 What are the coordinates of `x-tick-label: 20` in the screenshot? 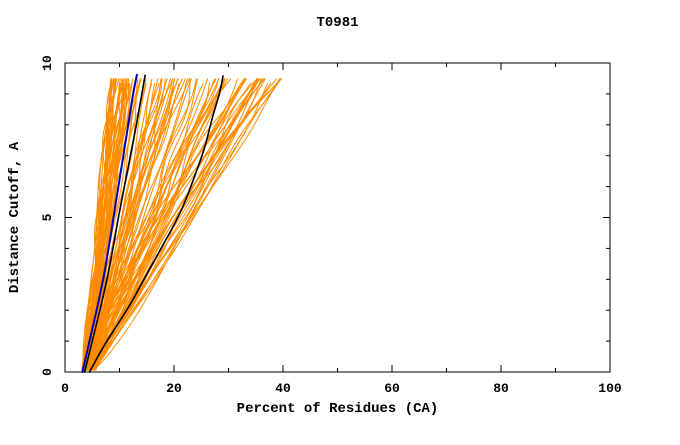 It's located at (174, 388).